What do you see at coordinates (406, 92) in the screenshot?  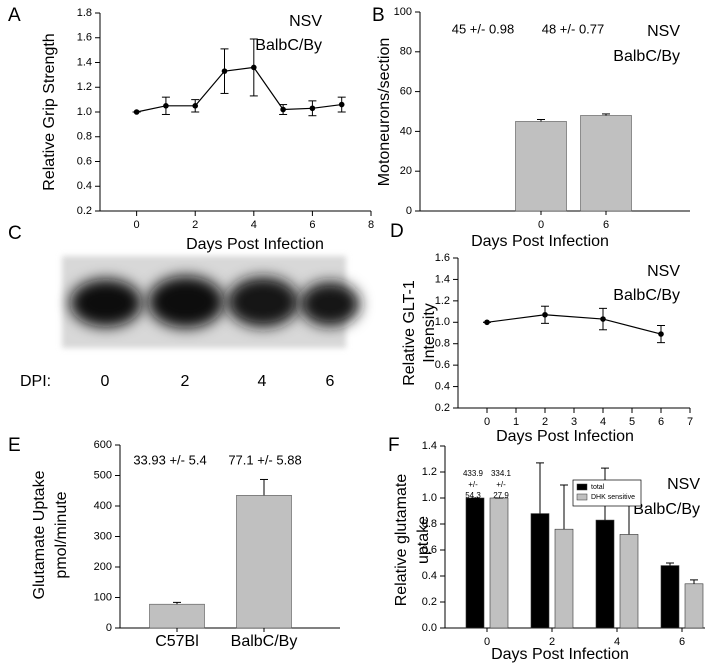 I see `y-tick-label: 60` at bounding box center [406, 92].